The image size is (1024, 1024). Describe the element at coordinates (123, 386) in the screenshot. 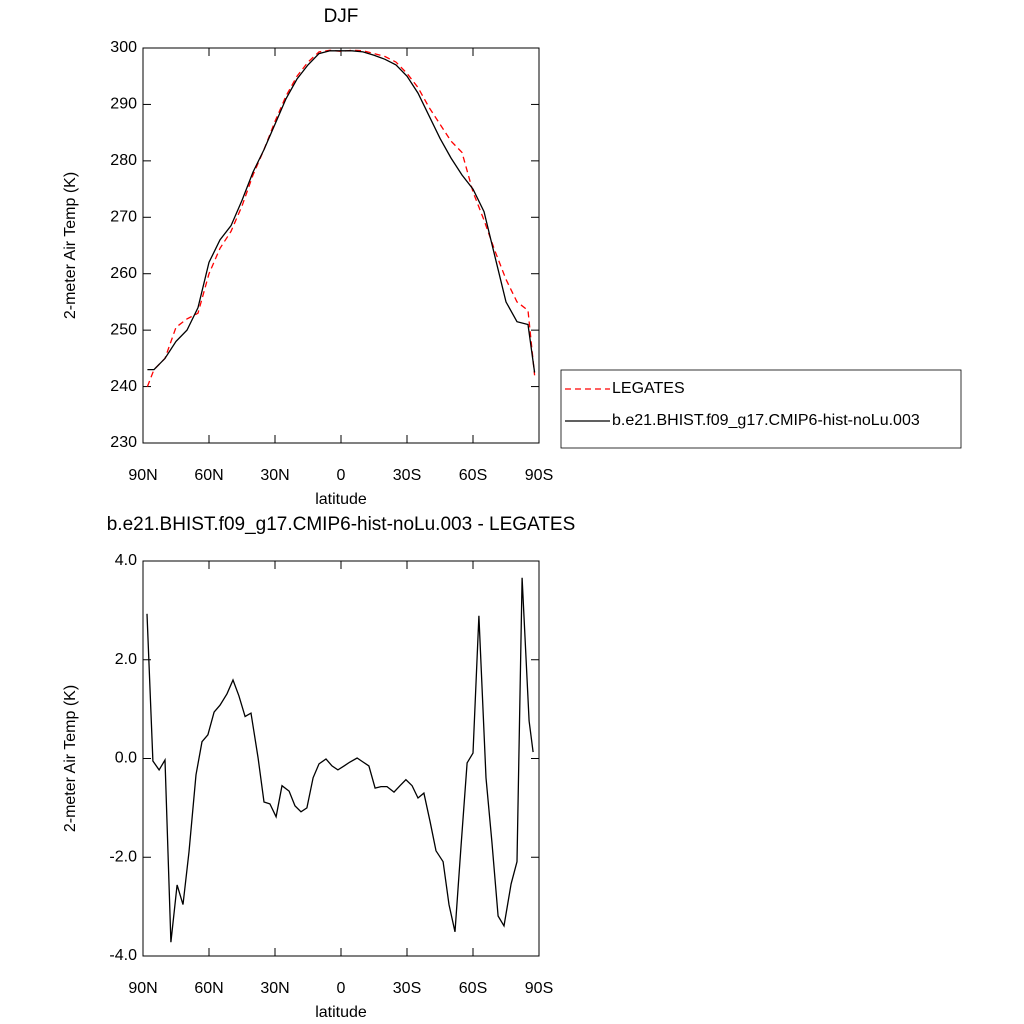

I see `y-tick-label: 240` at that location.